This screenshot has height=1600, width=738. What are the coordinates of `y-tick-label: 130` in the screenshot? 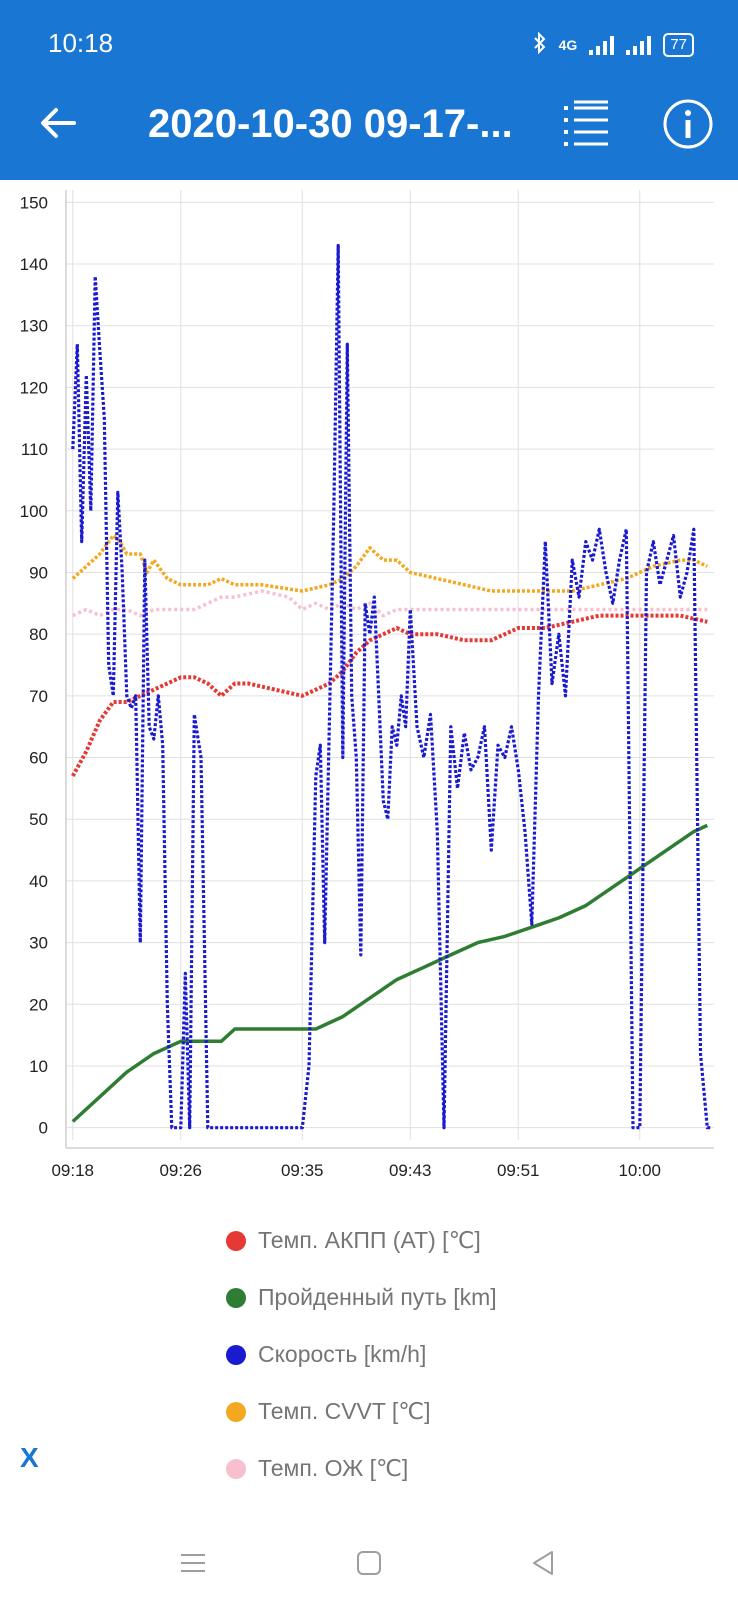 It's located at (34, 326).